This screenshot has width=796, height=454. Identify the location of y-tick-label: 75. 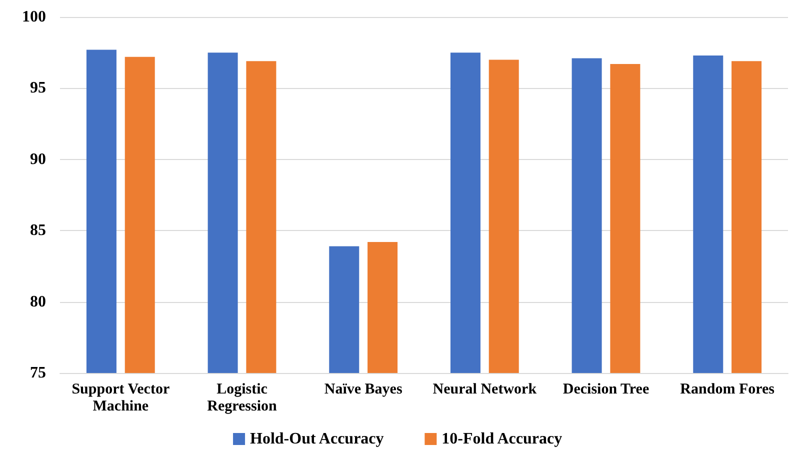
(38, 373).